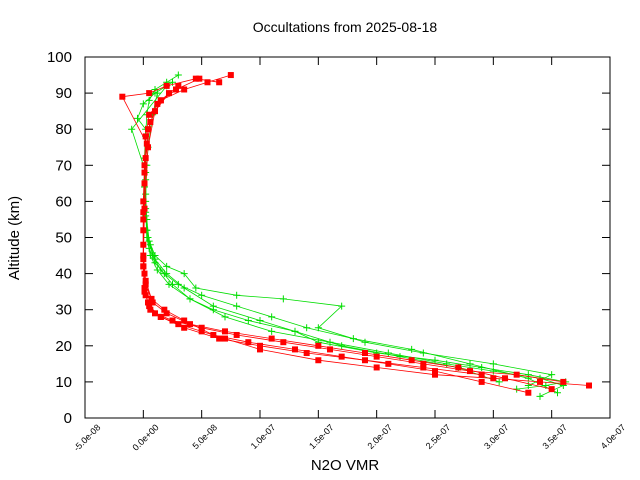  Describe the element at coordinates (145, 437) in the screenshot. I see `x-tick-label: 0.0e+00` at that location.